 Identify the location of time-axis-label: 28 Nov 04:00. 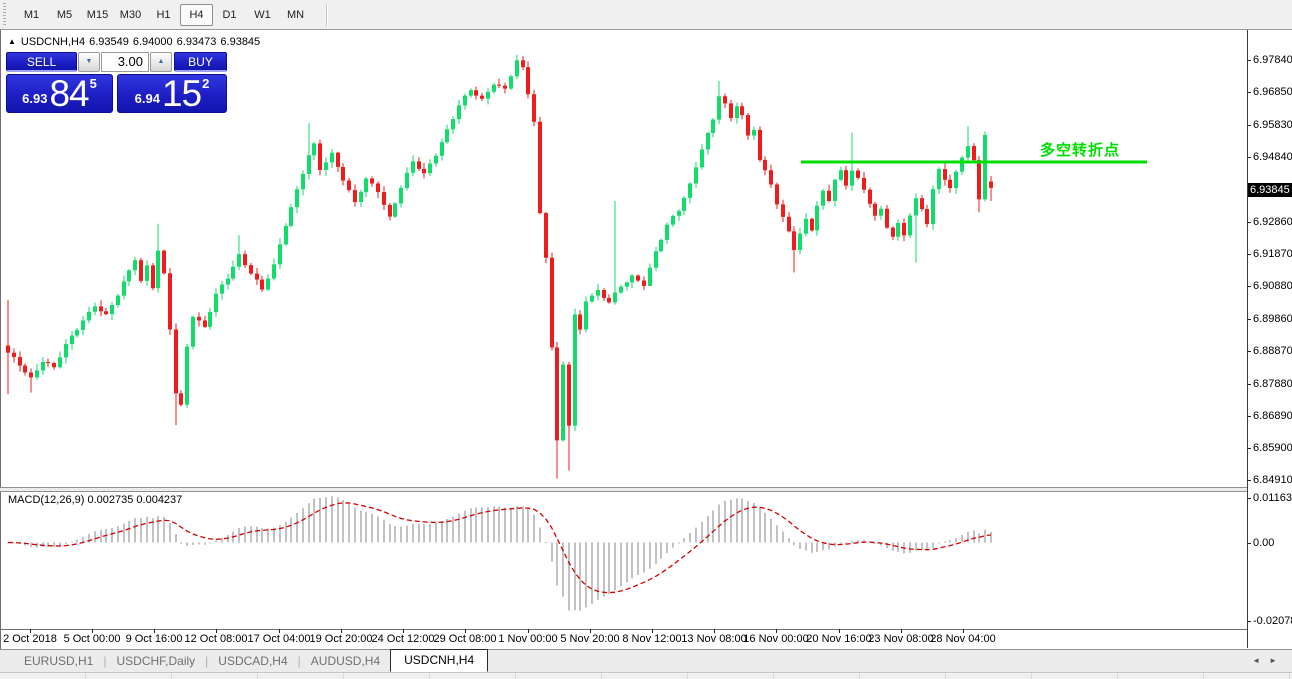
(963, 639).